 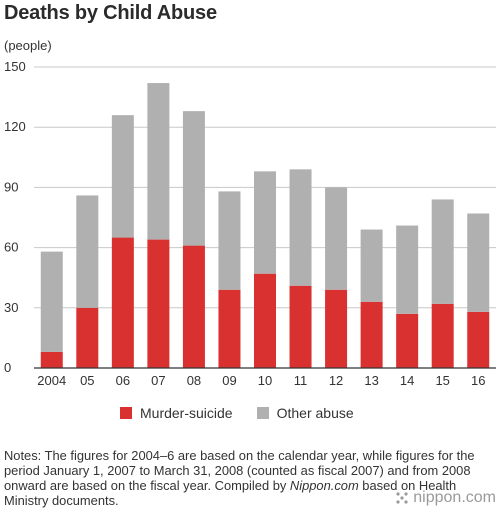 I want to click on nippon-logo: nippon.com, so click(x=445, y=498).